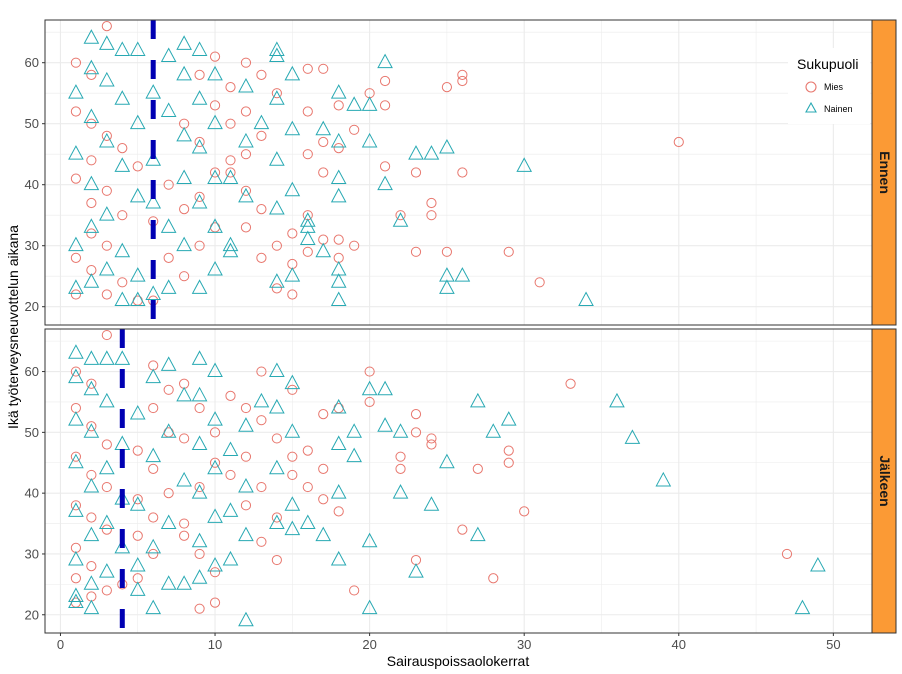 This screenshot has width=902, height=674. I want to click on x-tick-label: 0, so click(60, 644).